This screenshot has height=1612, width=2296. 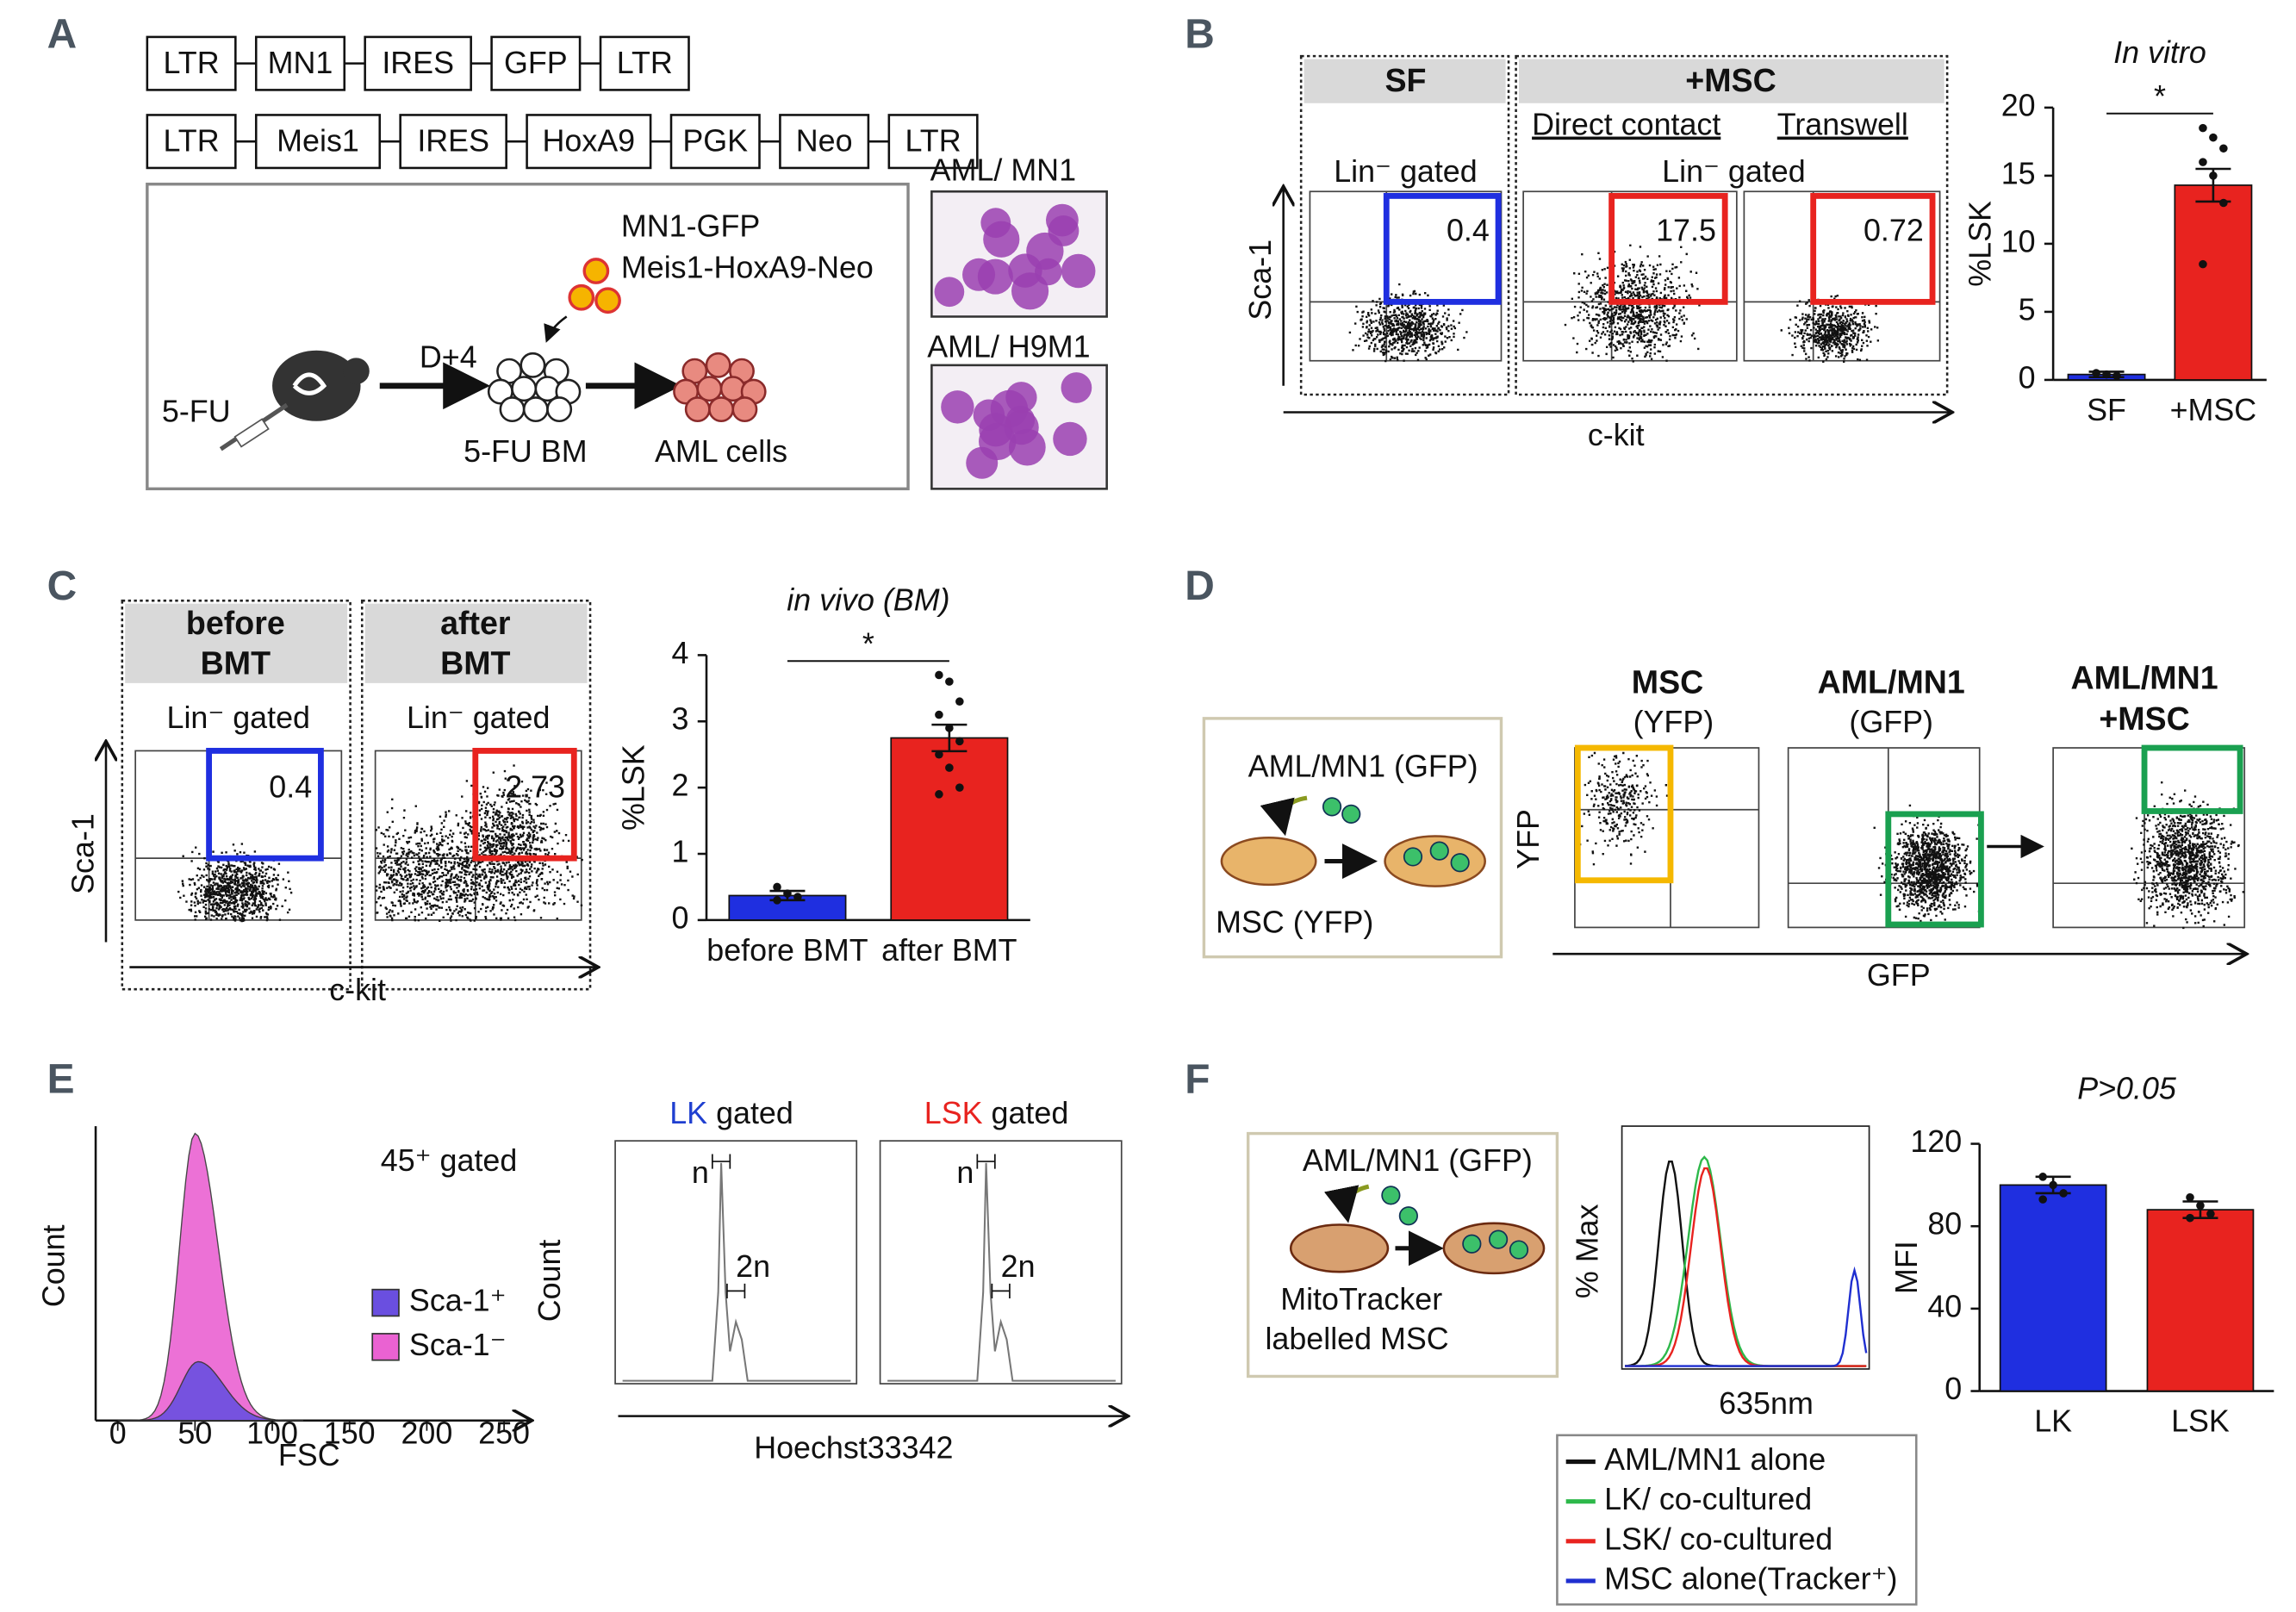 What do you see at coordinates (965, 1172) in the screenshot?
I see `peak-label: n` at bounding box center [965, 1172].